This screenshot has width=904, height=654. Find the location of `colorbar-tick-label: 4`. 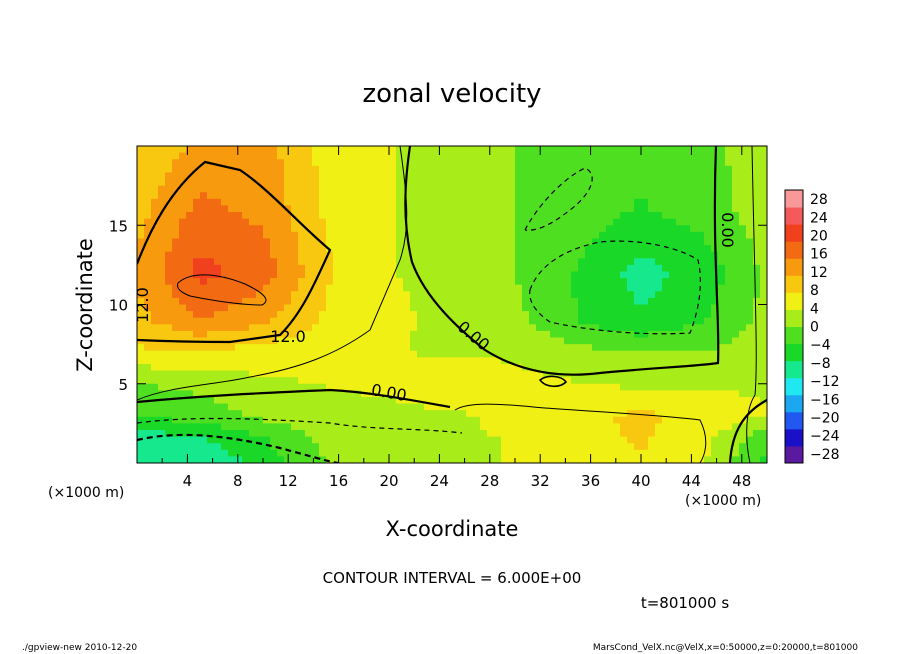

colorbar-tick-label: 4 is located at coordinates (814, 309).